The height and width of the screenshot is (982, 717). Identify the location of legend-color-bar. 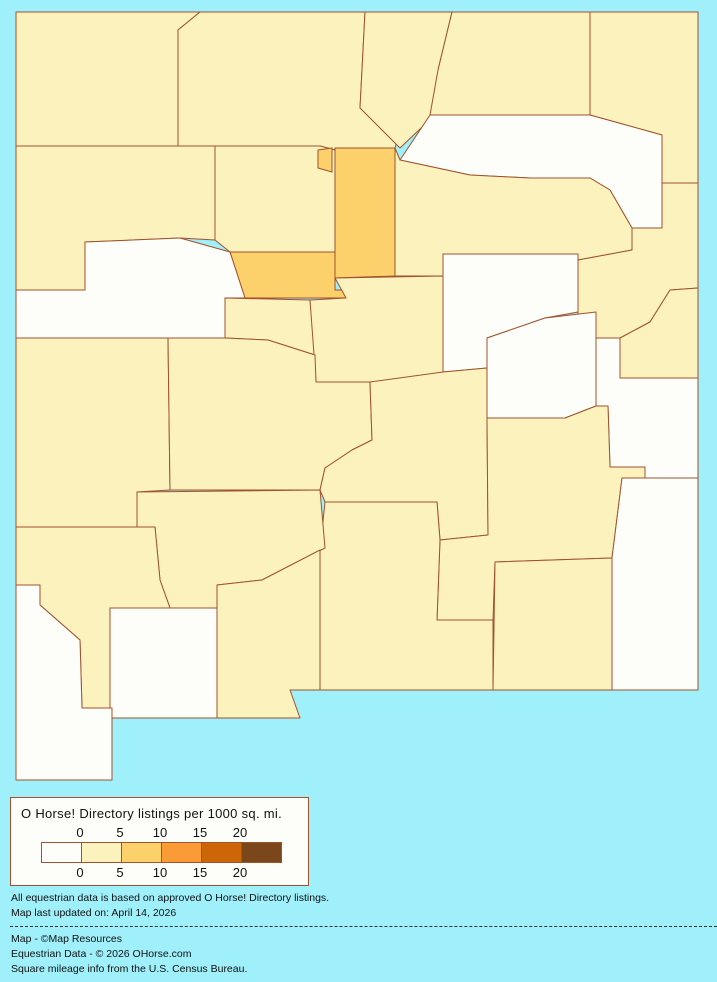
(161, 852).